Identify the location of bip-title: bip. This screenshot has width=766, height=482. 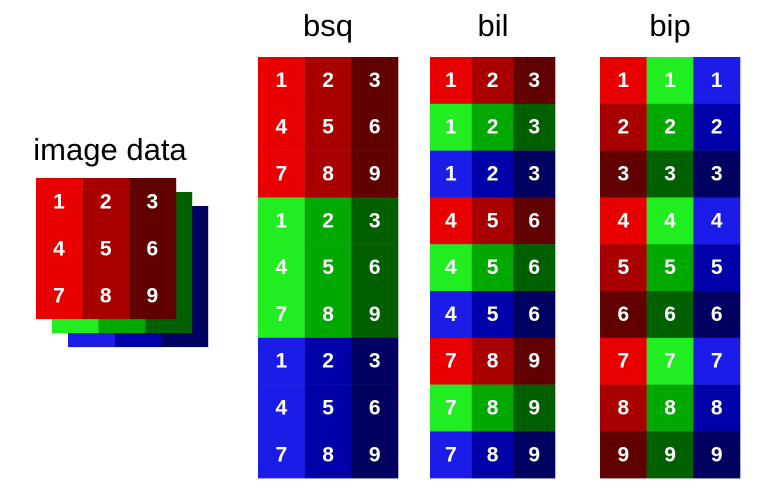
(669, 25).